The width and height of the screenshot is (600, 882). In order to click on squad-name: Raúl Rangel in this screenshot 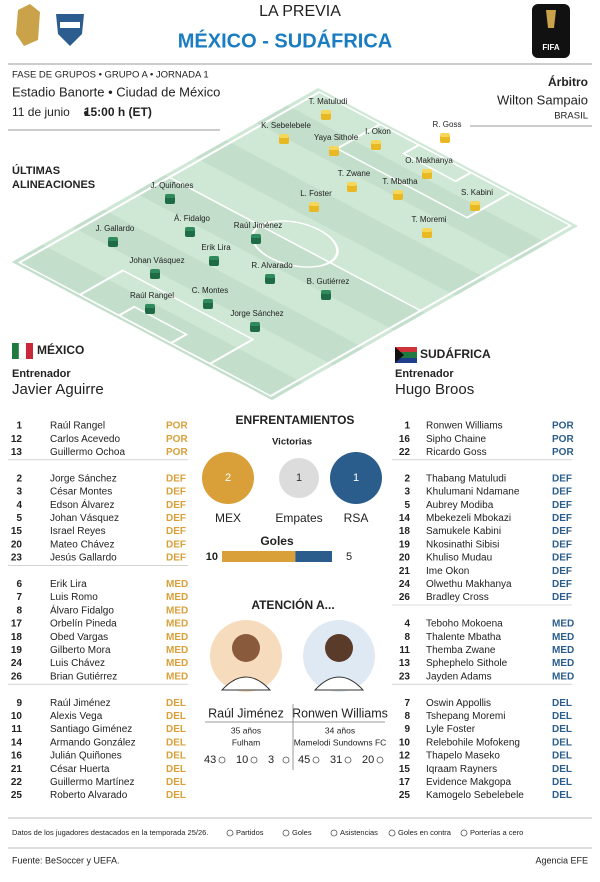, I will do `click(77, 426)`.